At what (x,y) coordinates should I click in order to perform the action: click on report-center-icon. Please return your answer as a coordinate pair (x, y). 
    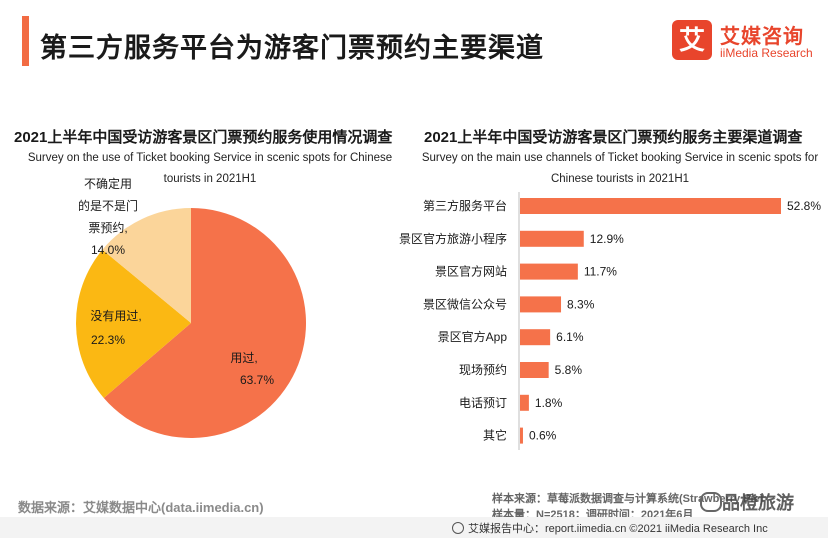
    Looking at the image, I should click on (458, 528).